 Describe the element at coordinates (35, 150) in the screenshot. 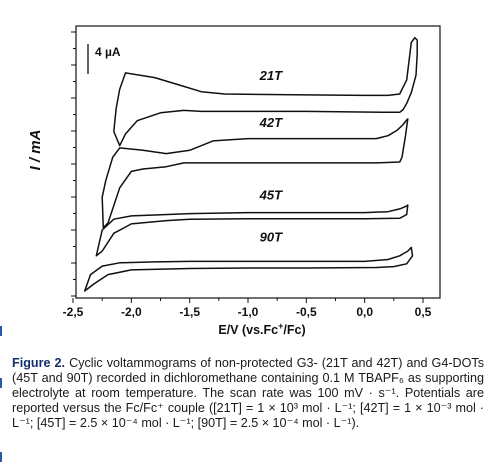

I see `y-axis-label: I / mA` at that location.